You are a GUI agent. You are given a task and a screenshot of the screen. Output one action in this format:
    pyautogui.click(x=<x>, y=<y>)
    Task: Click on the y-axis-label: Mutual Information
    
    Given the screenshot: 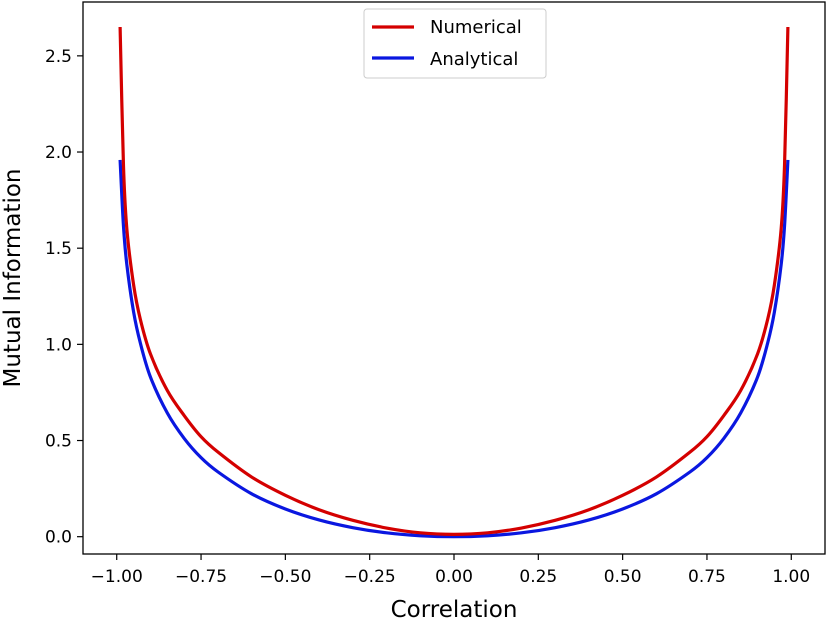 What is the action you would take?
    pyautogui.click(x=13, y=278)
    